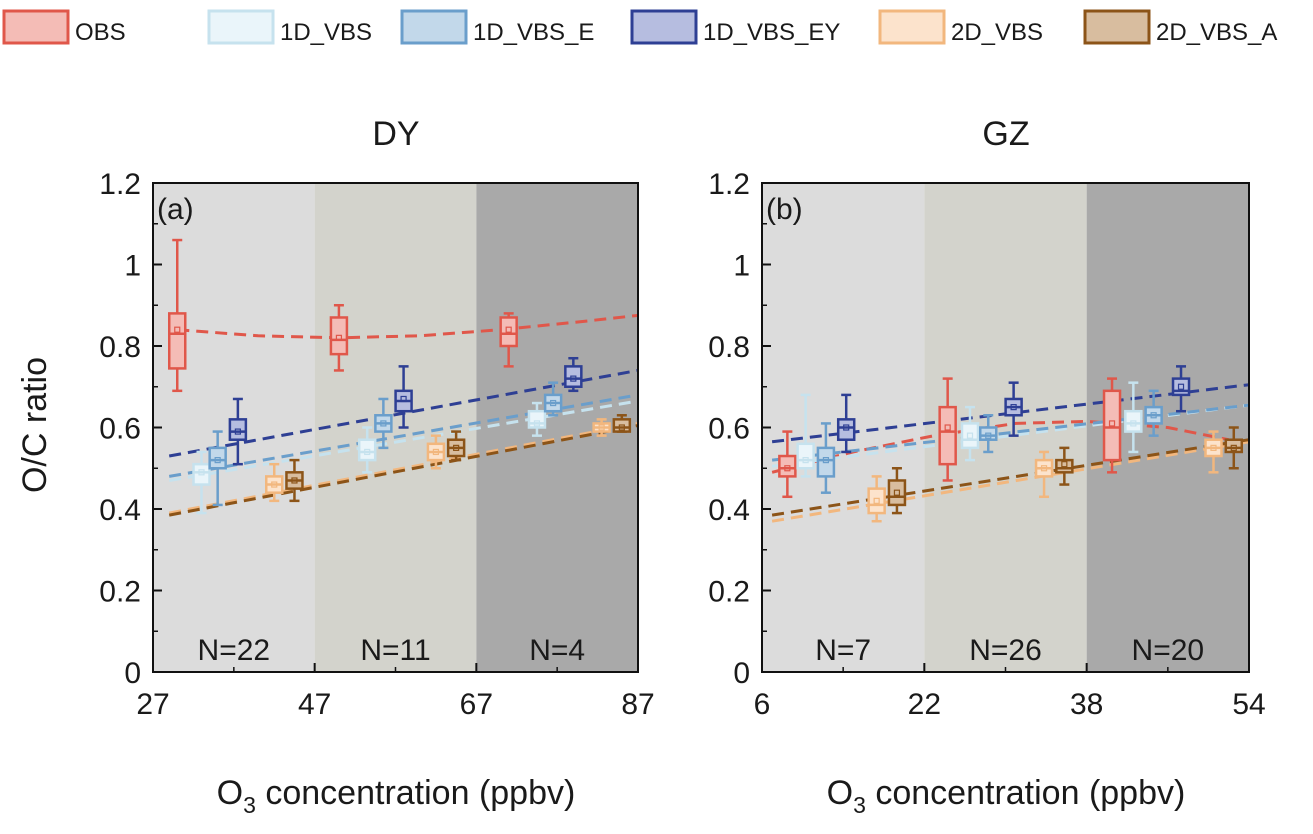 The height and width of the screenshot is (834, 1313). What do you see at coordinates (408, 326) in the screenshot?
I see `fit-line-obs` at bounding box center [408, 326].